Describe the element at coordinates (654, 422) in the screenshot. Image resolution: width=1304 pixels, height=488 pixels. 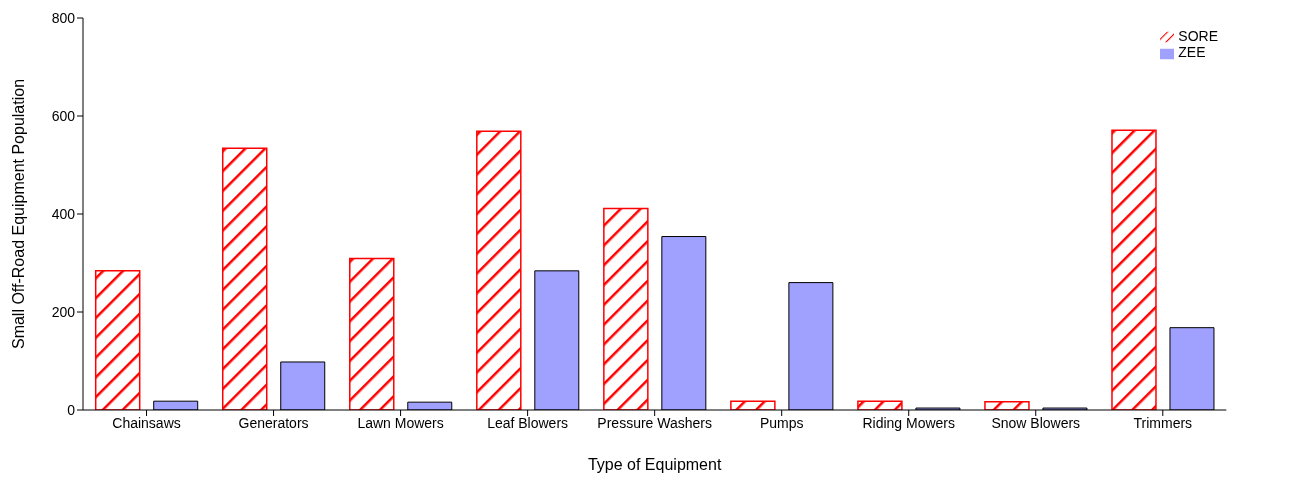
I see `x-tick-label: Pressure Washers` at that location.